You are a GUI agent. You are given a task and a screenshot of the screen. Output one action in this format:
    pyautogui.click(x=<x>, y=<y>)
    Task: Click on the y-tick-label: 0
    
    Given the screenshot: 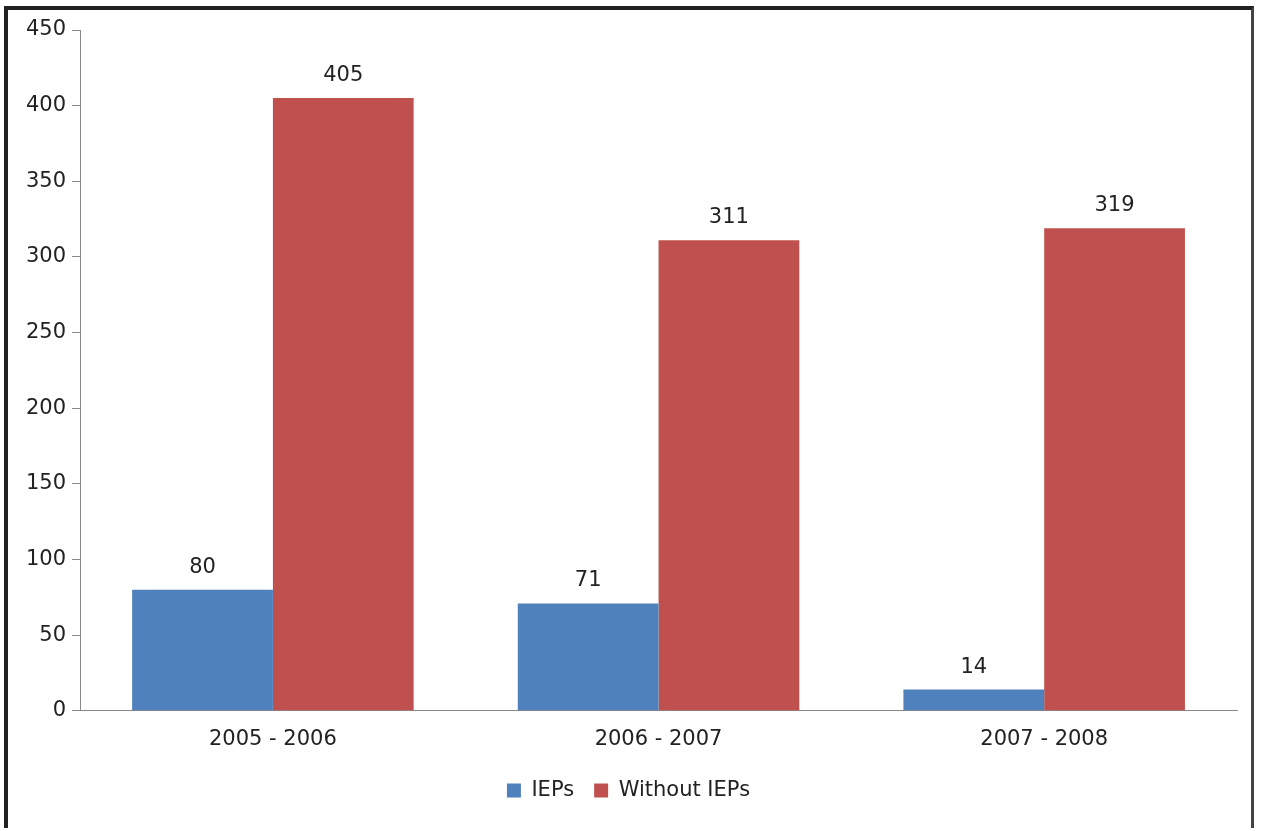 What is the action you would take?
    pyautogui.click(x=59, y=709)
    